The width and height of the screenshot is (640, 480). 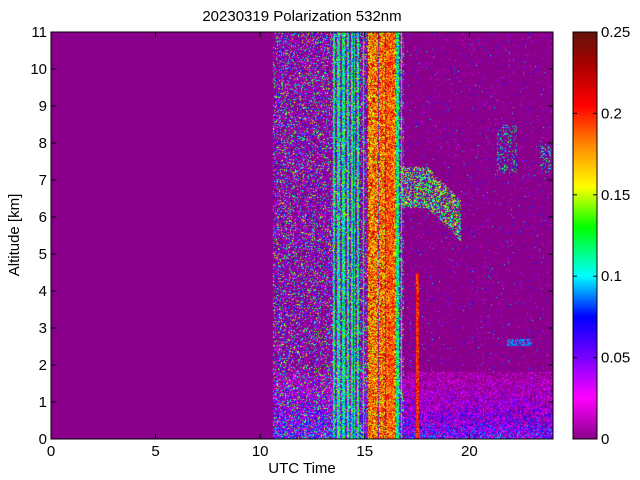 What do you see at coordinates (615, 195) in the screenshot?
I see `colorbar-tick-label: 0.15` at bounding box center [615, 195].